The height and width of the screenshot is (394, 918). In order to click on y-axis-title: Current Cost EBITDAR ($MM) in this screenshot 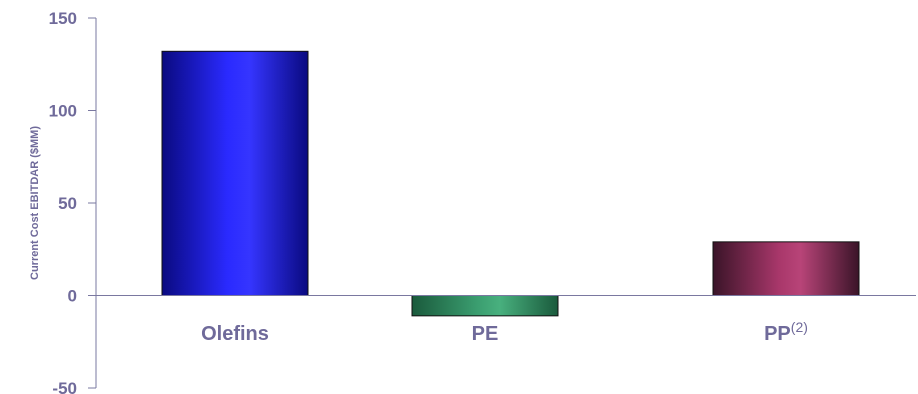, I will do `click(35, 203)`.